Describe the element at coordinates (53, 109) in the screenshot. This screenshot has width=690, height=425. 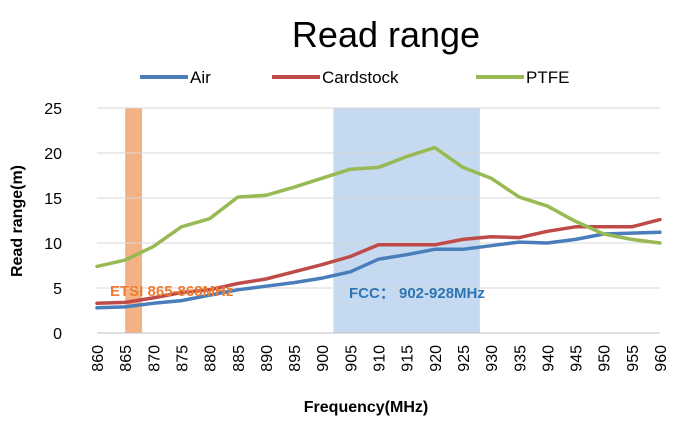
I see `y-tick-label: 25` at that location.